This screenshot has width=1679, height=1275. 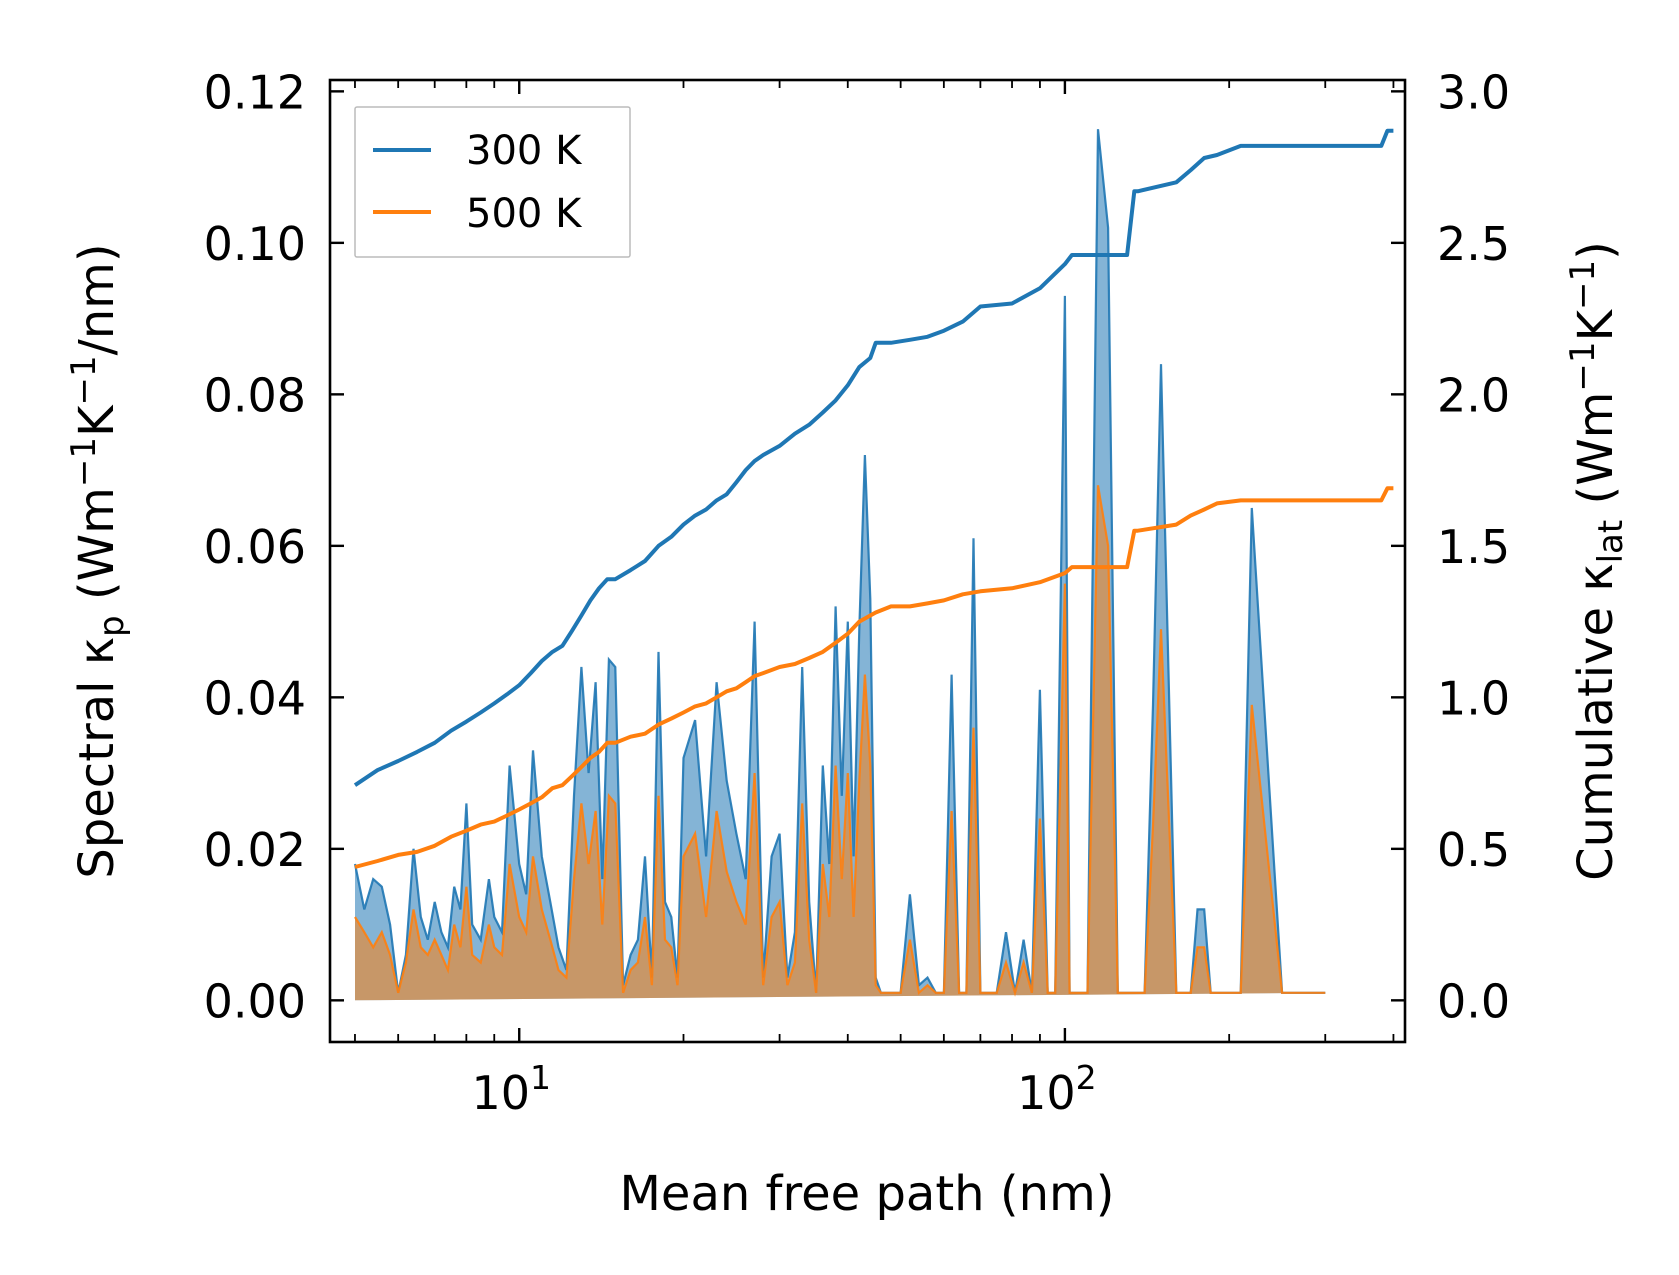 I want to click on y-left-tick-label: 0.12, so click(x=255, y=92).